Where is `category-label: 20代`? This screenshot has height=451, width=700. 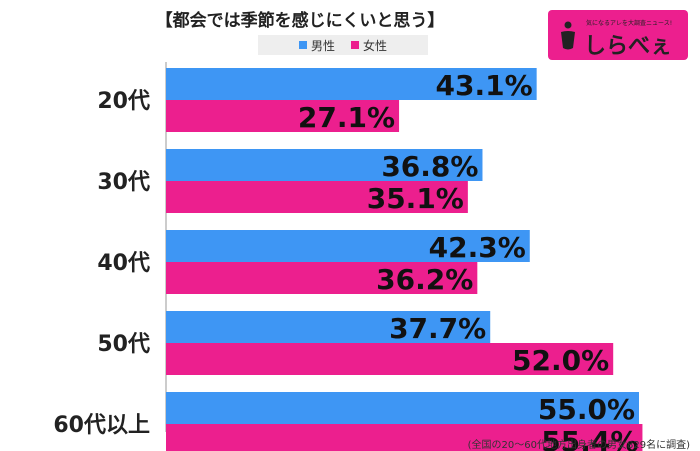 category-label: 20代 is located at coordinates (123, 101).